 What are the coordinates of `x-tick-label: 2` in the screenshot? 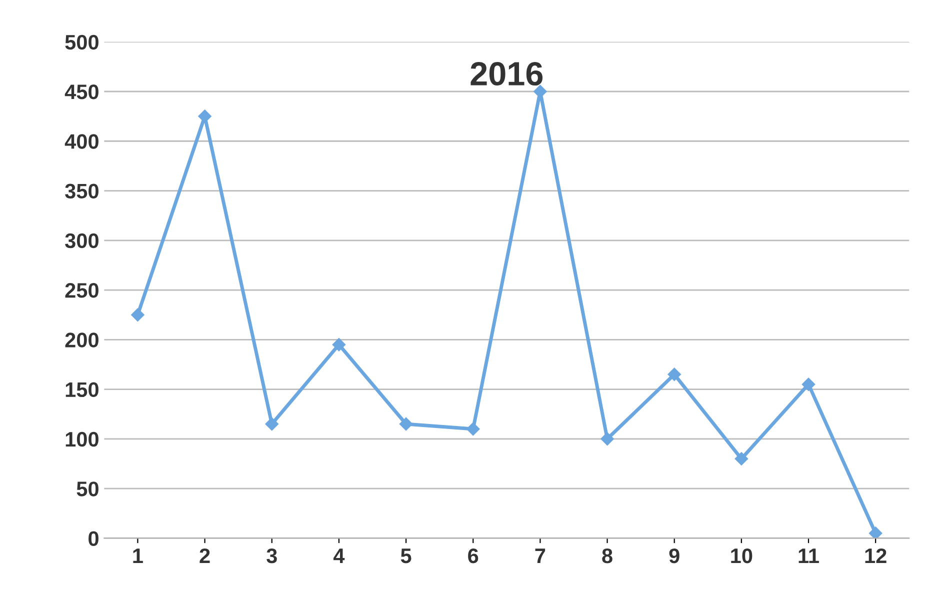 It's located at (205, 556).